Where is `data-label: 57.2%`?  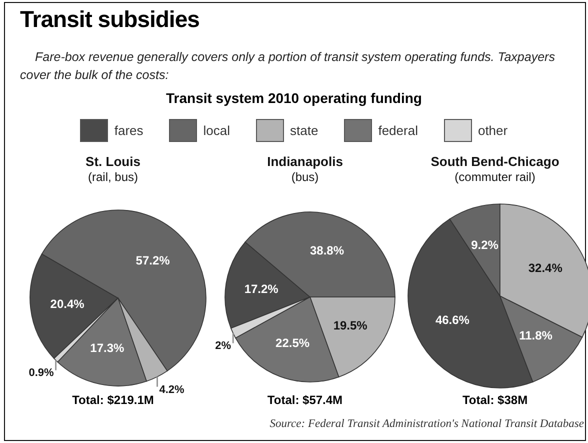
data-label: 57.2% is located at coordinates (153, 261).